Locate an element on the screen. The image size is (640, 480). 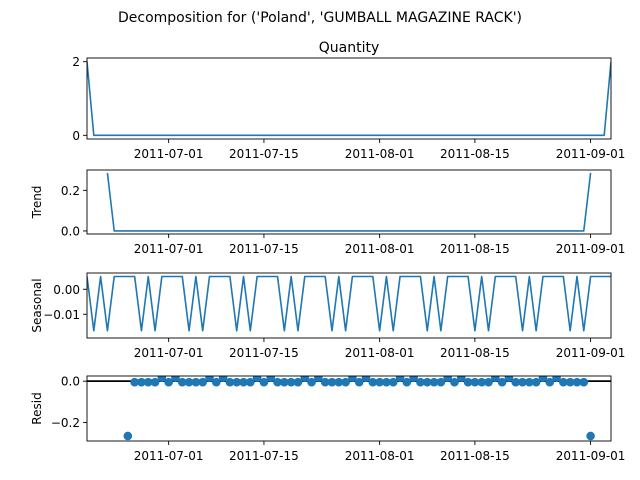
y-axis-label-seasonal: Seasonal is located at coordinates (37, 305).